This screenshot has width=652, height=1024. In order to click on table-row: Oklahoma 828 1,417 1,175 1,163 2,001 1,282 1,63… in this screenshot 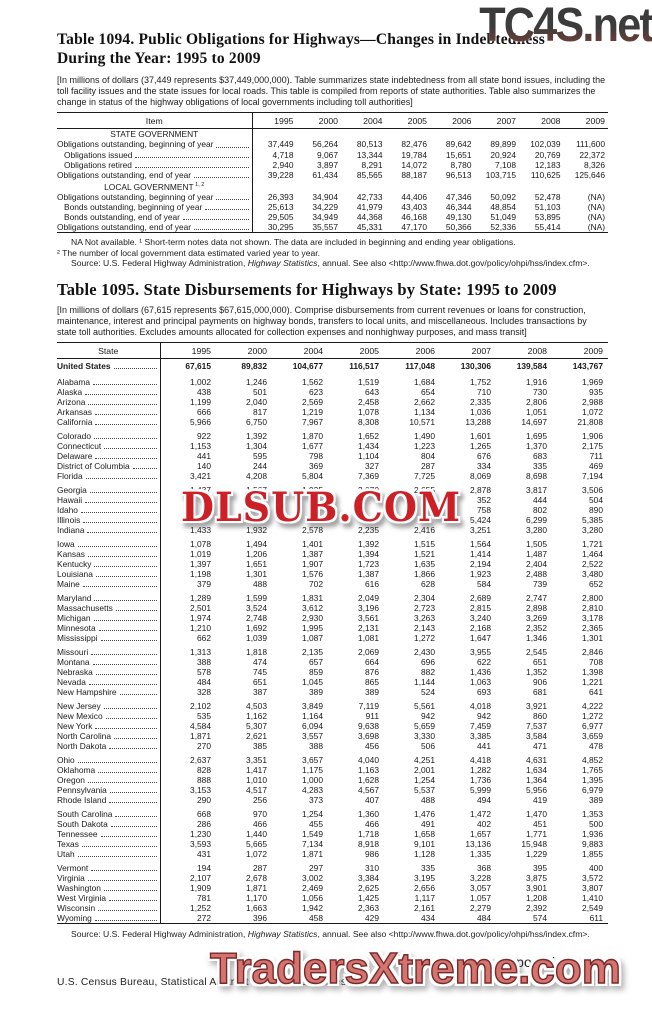, I will do `click(332, 769)`.